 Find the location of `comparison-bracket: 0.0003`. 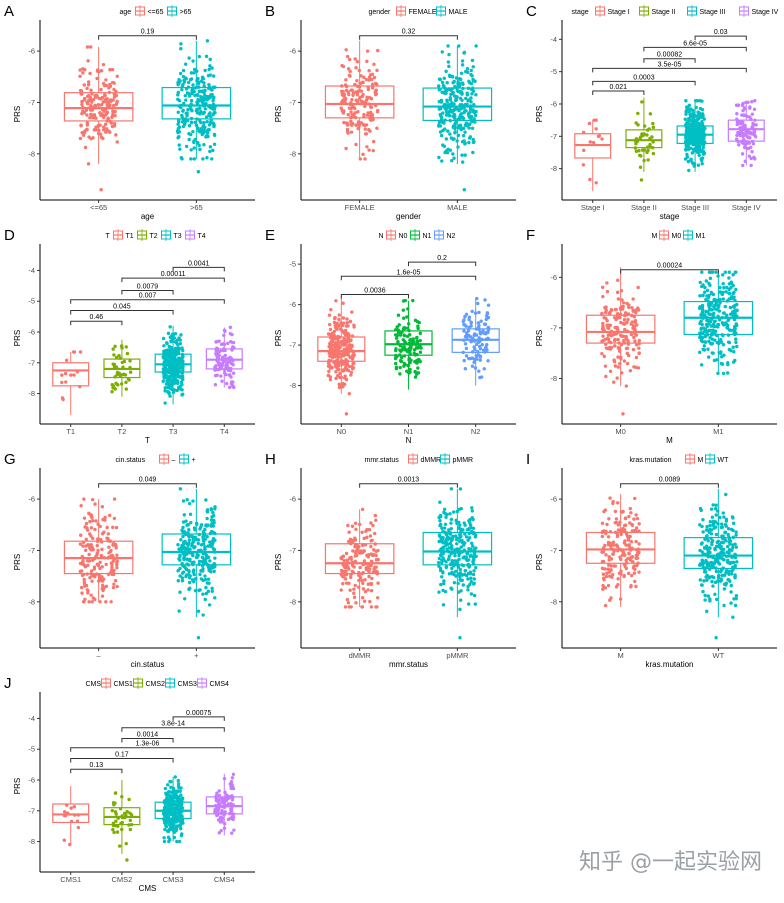

comparison-bracket: 0.0003 is located at coordinates (644, 79).